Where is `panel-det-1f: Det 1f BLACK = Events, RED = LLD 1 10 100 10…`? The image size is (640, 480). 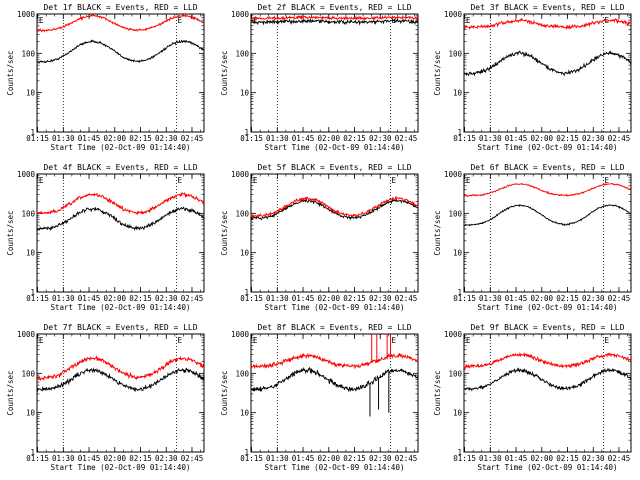 panel-det-1f: Det 1f BLACK = Events, RED = LLD 1 10 100 10… is located at coordinates (105, 77).